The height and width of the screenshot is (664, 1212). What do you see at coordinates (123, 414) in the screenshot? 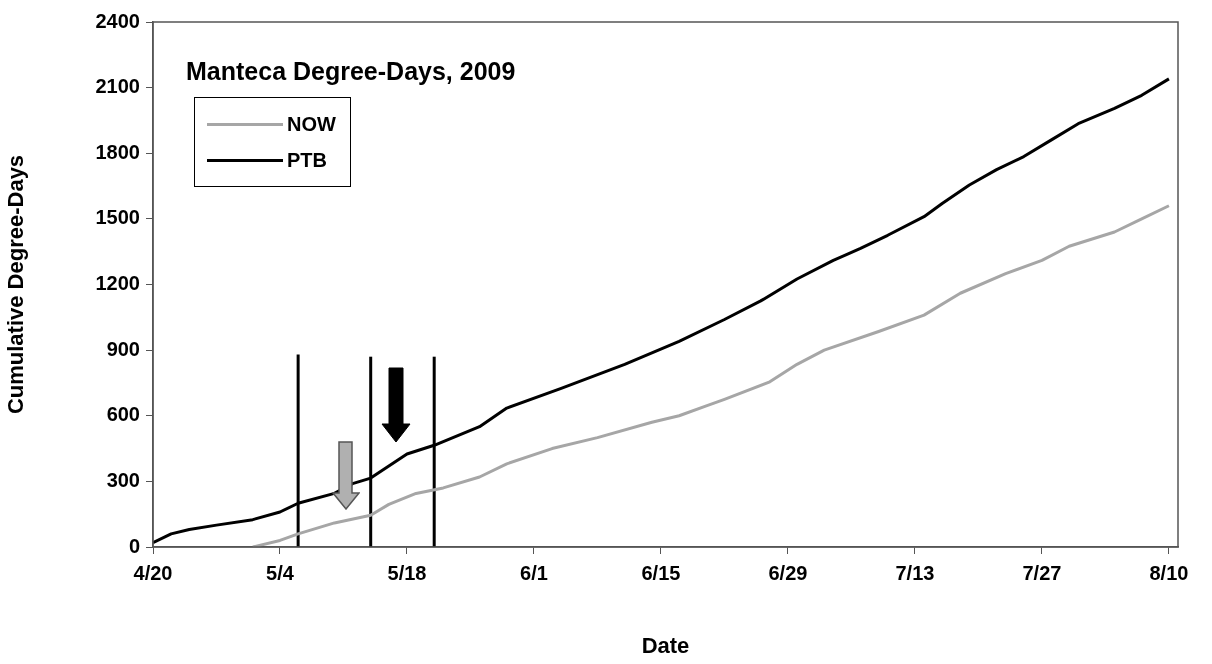
I see `y-tick-label: 600` at bounding box center [123, 414].